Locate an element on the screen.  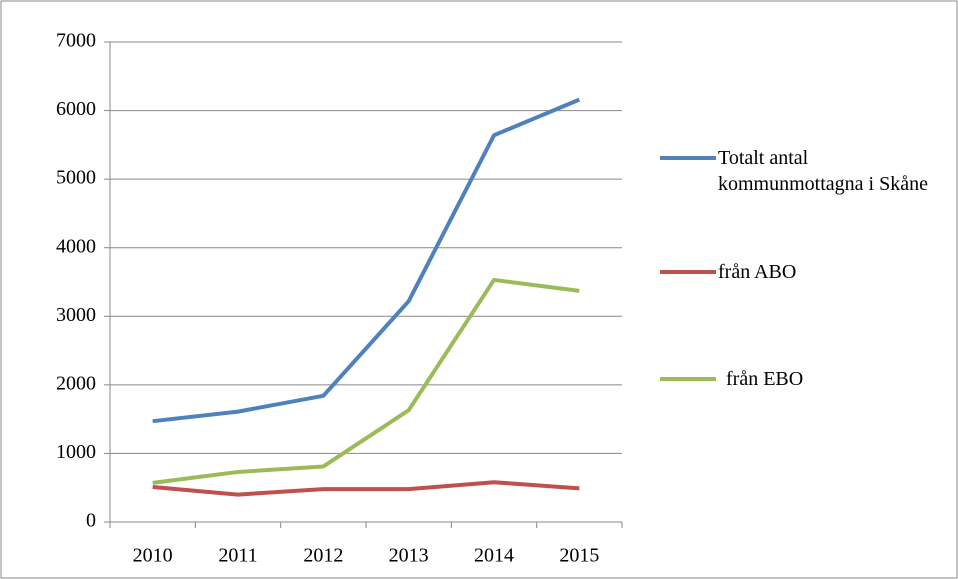
y-tick-label: 0 is located at coordinates (91, 521).